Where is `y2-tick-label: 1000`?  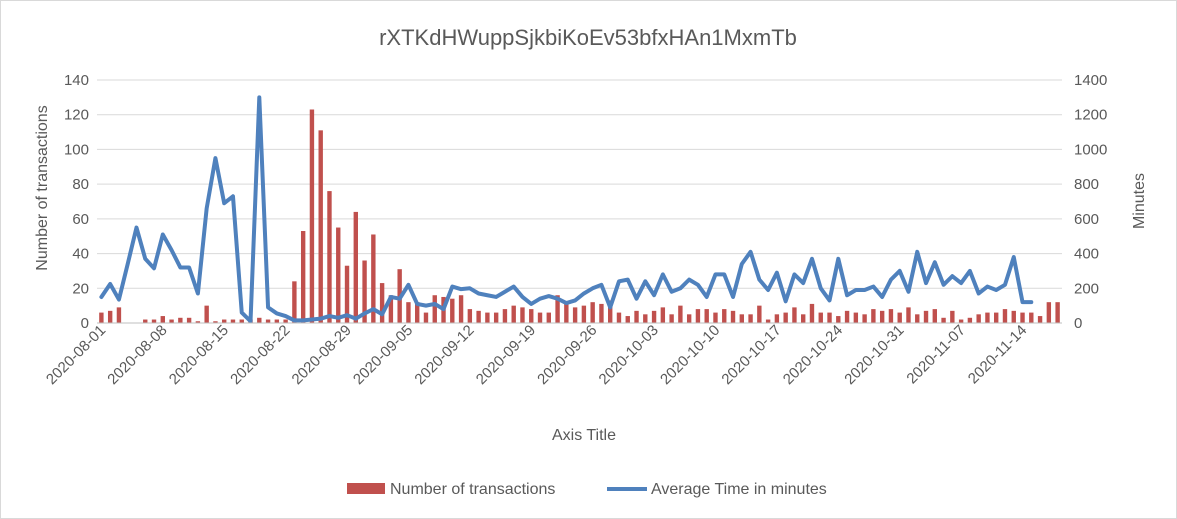 y2-tick-label: 1000 is located at coordinates (1090, 149).